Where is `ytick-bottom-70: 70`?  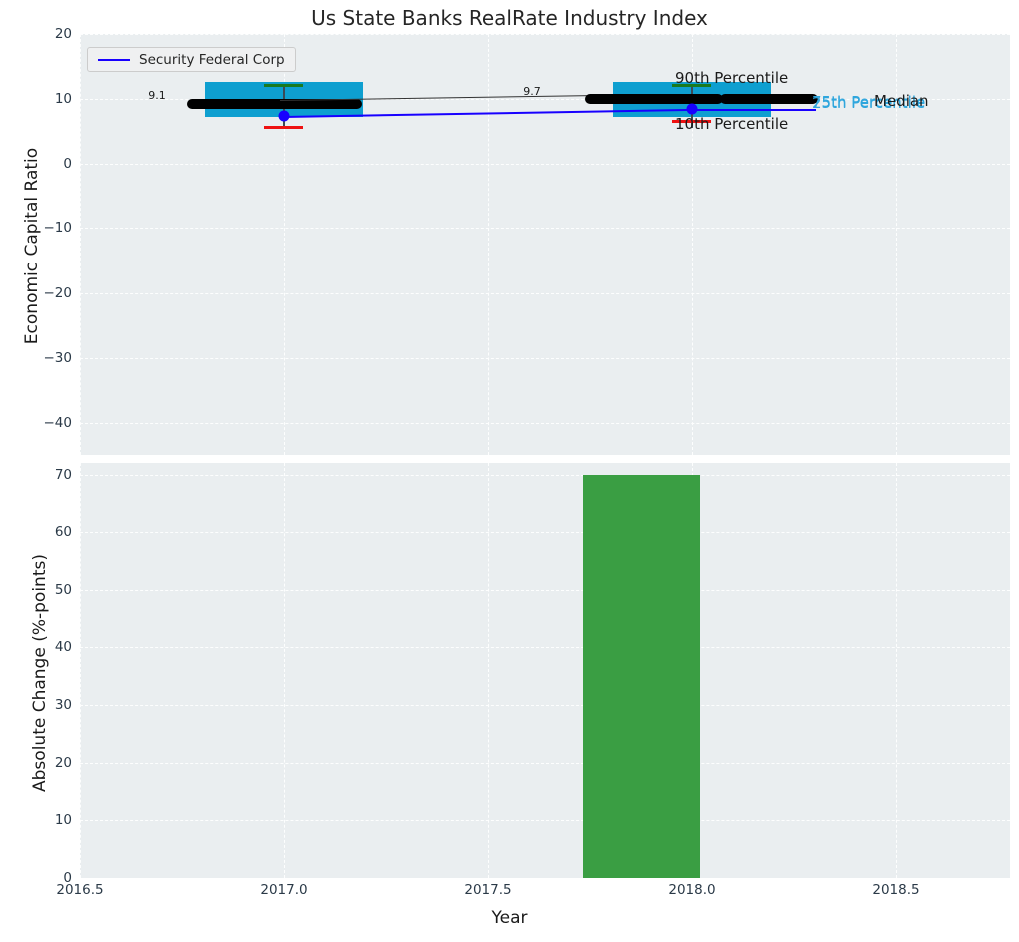 ytick-bottom-70: 70 is located at coordinates (63, 474).